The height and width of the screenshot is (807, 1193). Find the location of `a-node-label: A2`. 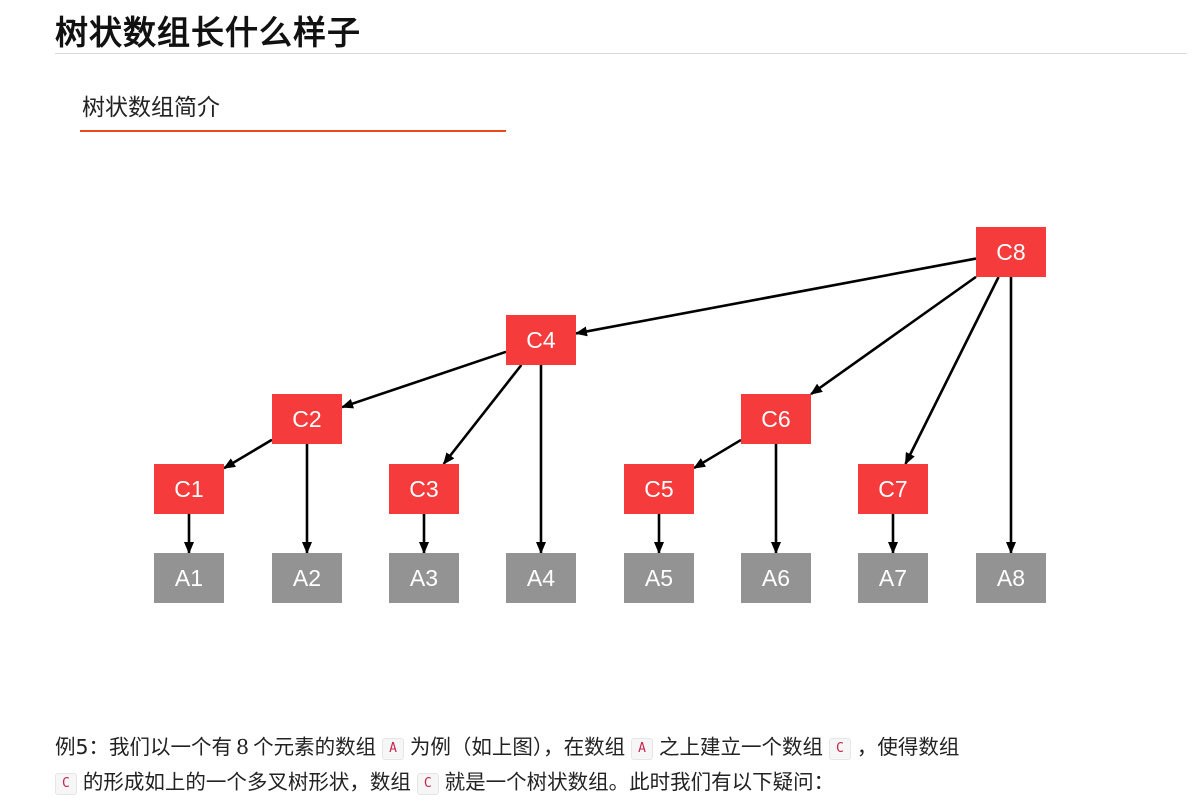

a-node-label: A2 is located at coordinates (307, 578).